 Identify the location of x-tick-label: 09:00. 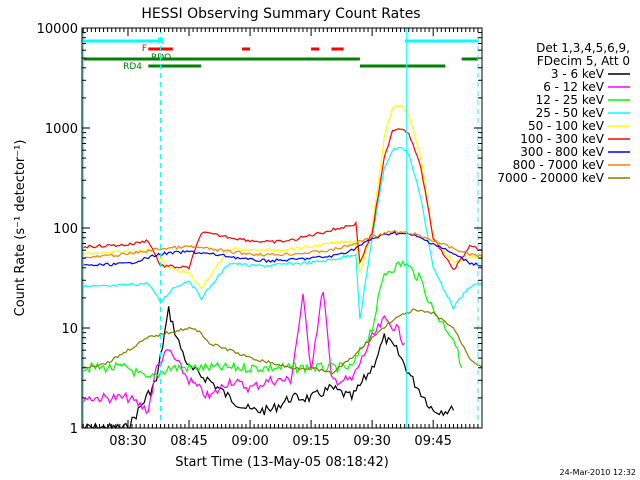
(249, 441).